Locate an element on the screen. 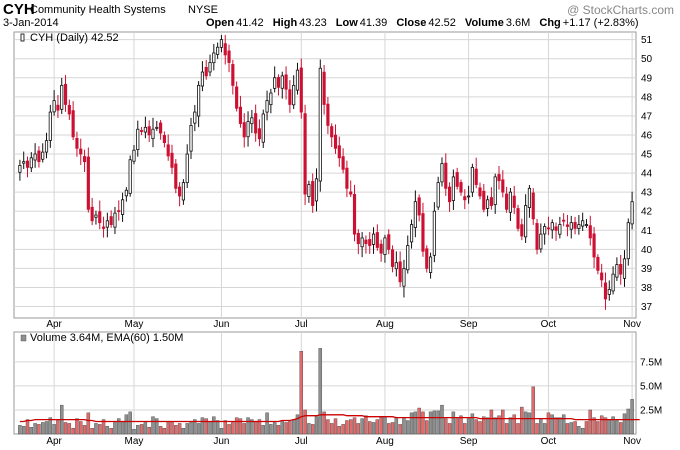 The width and height of the screenshot is (680, 450). close-label: Close is located at coordinates (411, 23).